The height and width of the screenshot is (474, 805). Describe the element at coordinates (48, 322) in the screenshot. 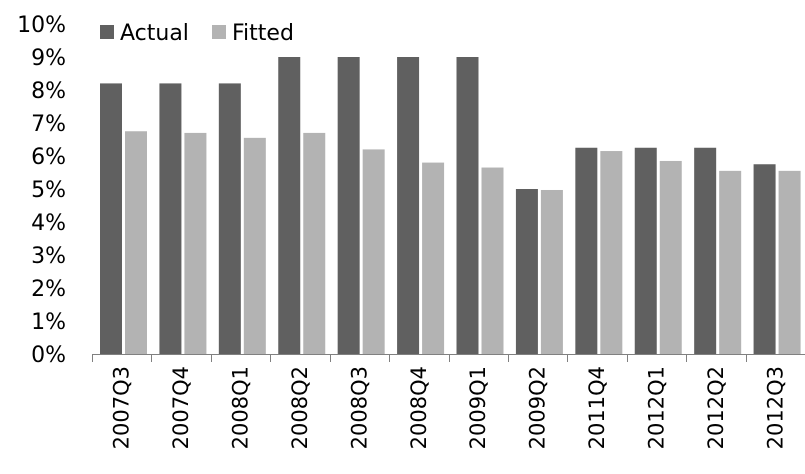

I see `y-tick-label: 1%` at that location.